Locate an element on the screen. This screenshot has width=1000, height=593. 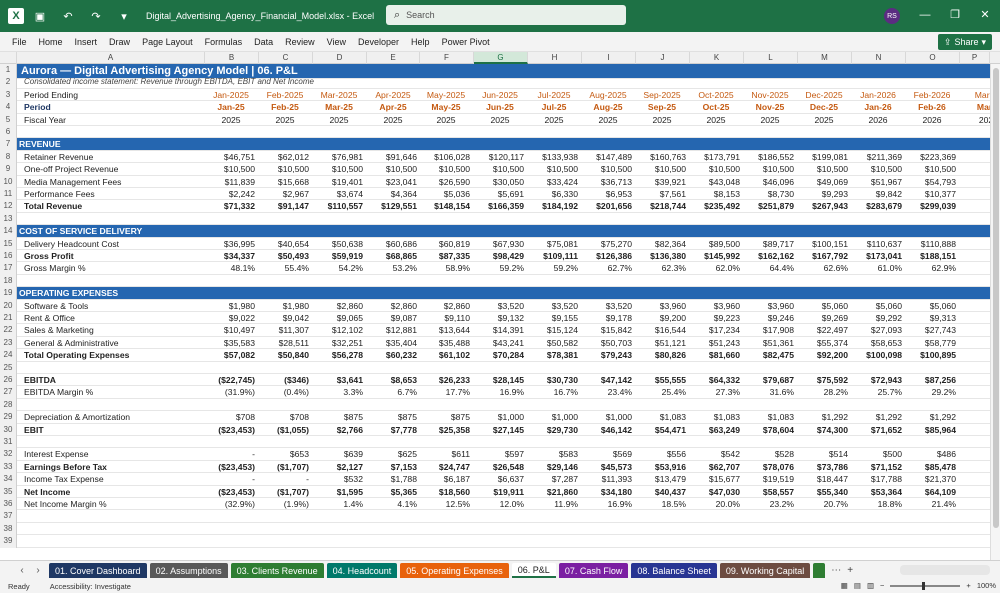
menu-file: File is located at coordinates (19, 41).